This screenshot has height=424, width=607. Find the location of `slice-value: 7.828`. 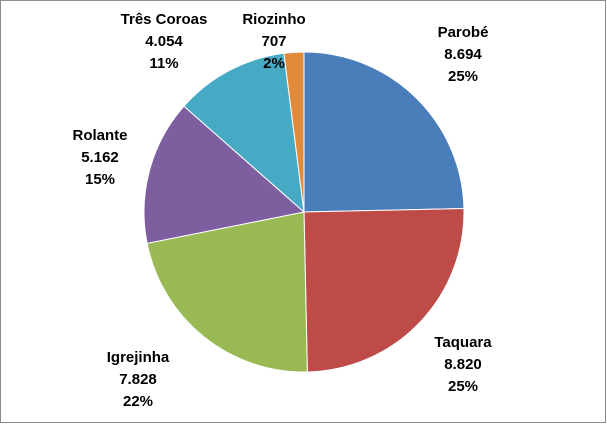

slice-value: 7.828 is located at coordinates (138, 379).